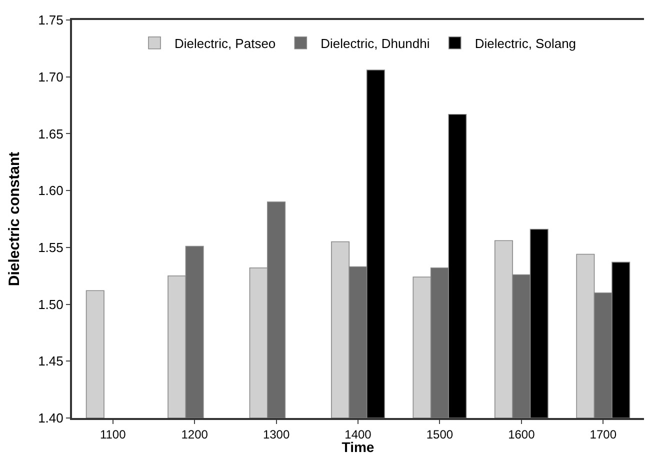 The width and height of the screenshot is (648, 455). Describe the element at coordinates (603, 434) in the screenshot. I see `x-tick-label: 1700` at that location.